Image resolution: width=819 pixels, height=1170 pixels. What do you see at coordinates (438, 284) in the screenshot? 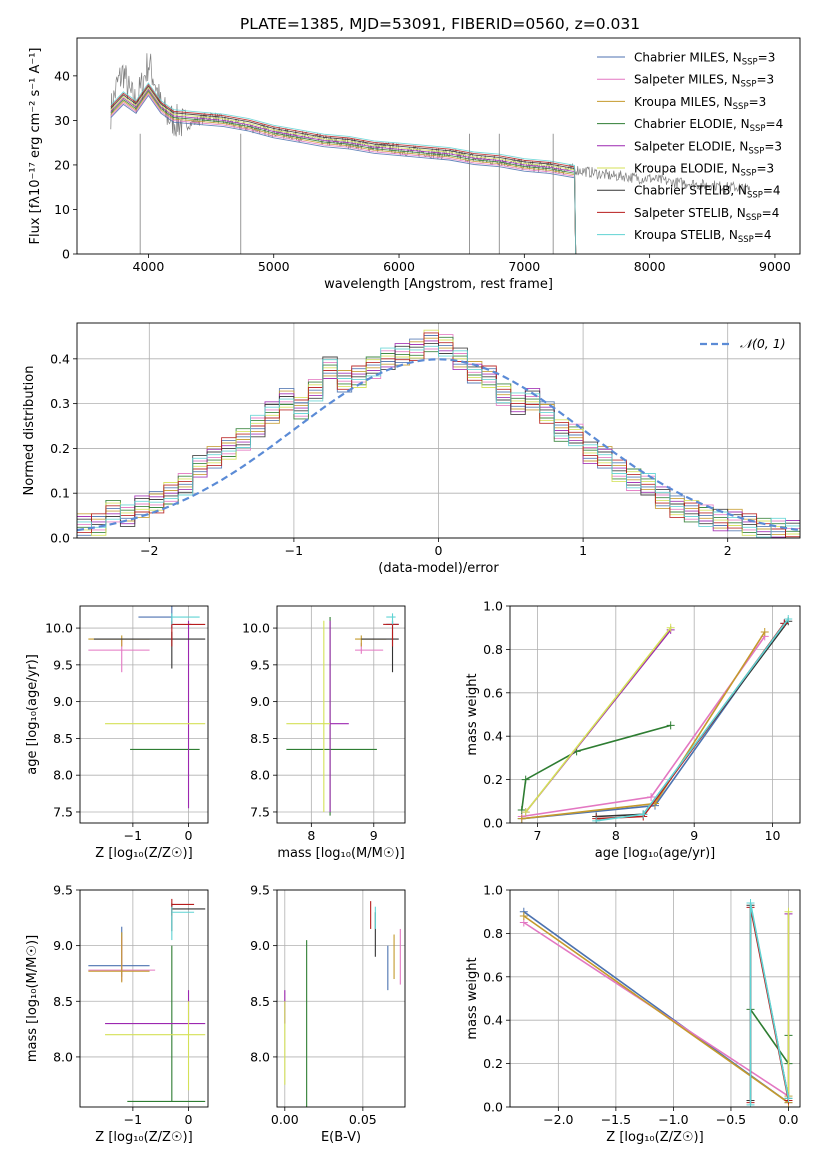
I see `x-axis-label: wavelength [Angstrom, rest frame]` at bounding box center [438, 284].